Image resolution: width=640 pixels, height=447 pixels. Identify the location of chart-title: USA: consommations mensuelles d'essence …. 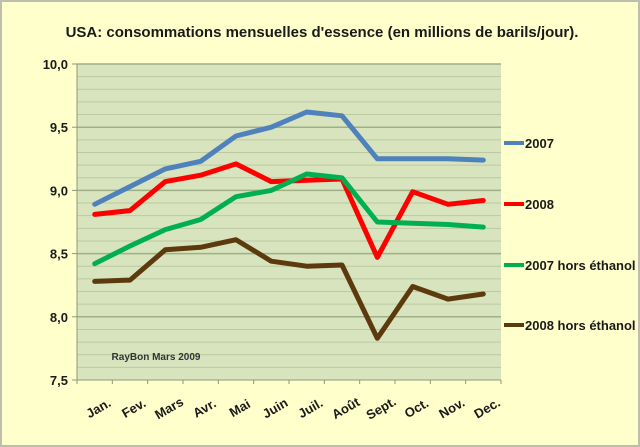
(322, 32).